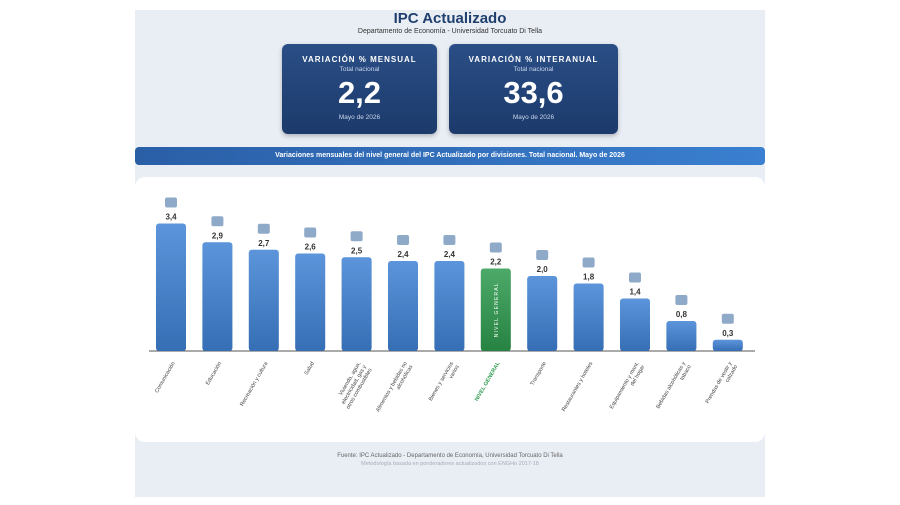 The image size is (900, 505). I want to click on value-label: 0,3, so click(728, 333).